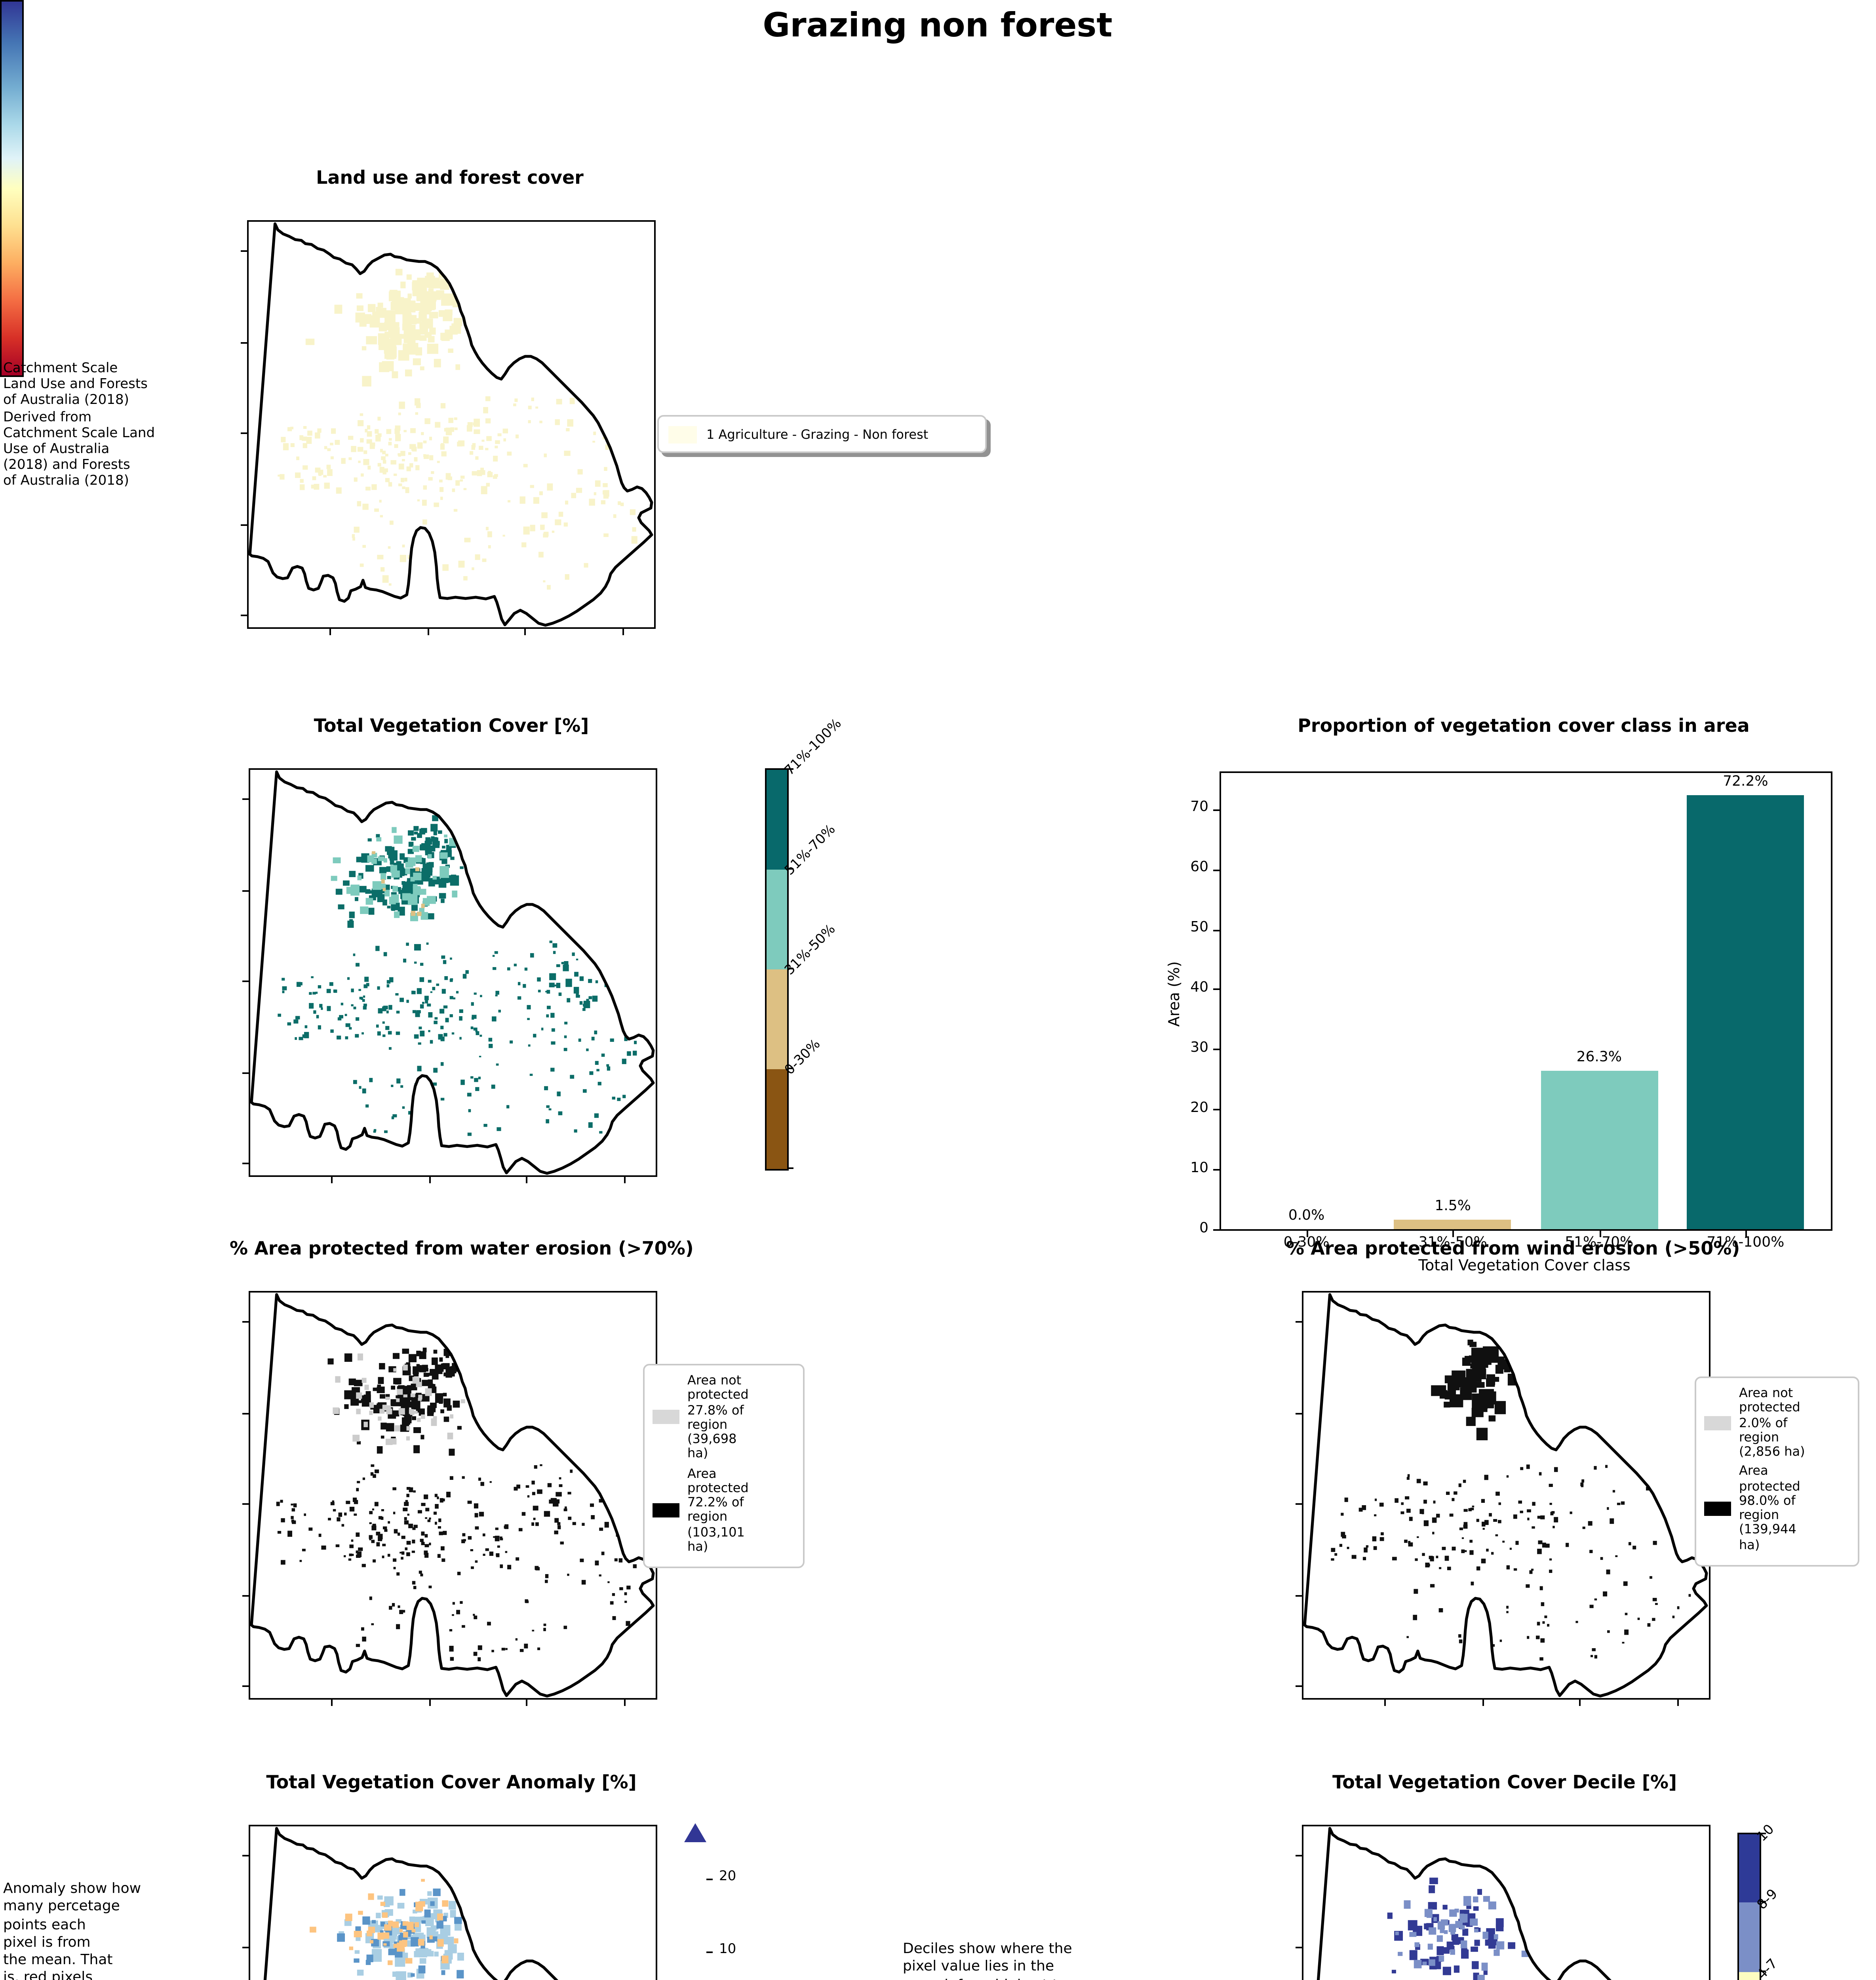 The height and width of the screenshot is (1980, 1876). Describe the element at coordinates (938, 25) in the screenshot. I see `page-title: Grazing non forest` at that location.